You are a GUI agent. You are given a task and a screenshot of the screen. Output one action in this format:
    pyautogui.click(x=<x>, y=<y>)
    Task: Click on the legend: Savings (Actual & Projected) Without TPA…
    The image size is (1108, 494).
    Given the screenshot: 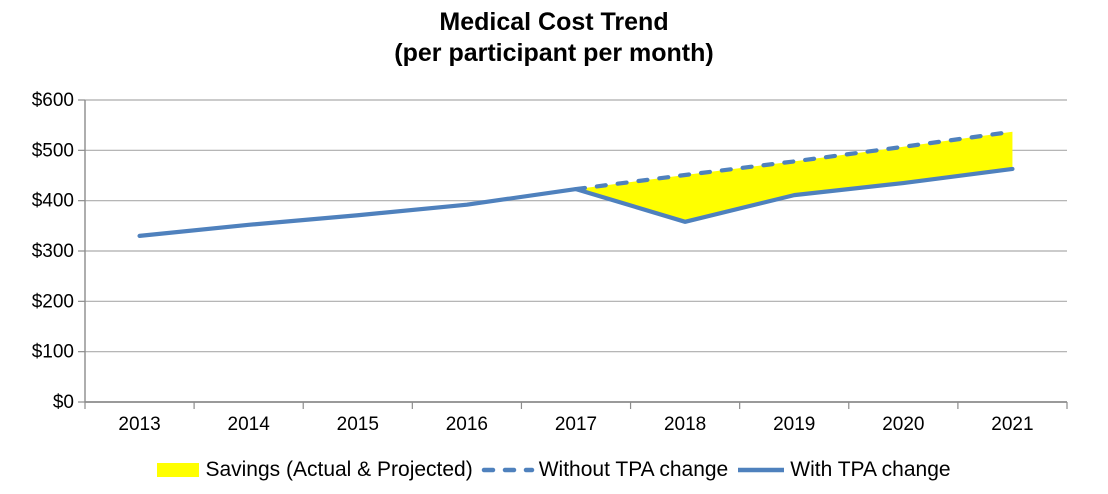 What is the action you would take?
    pyautogui.click(x=554, y=470)
    